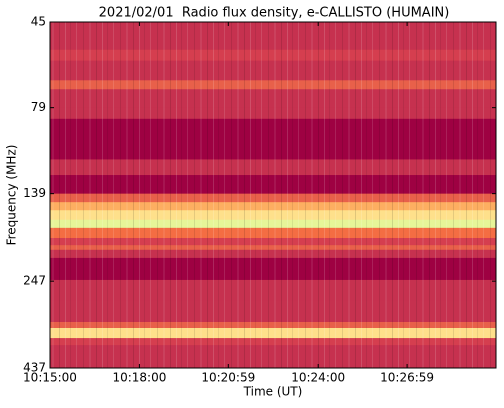 The height and width of the screenshot is (408, 504). I want to click on y-axis-label: Frequency (MHz), so click(12, 195).